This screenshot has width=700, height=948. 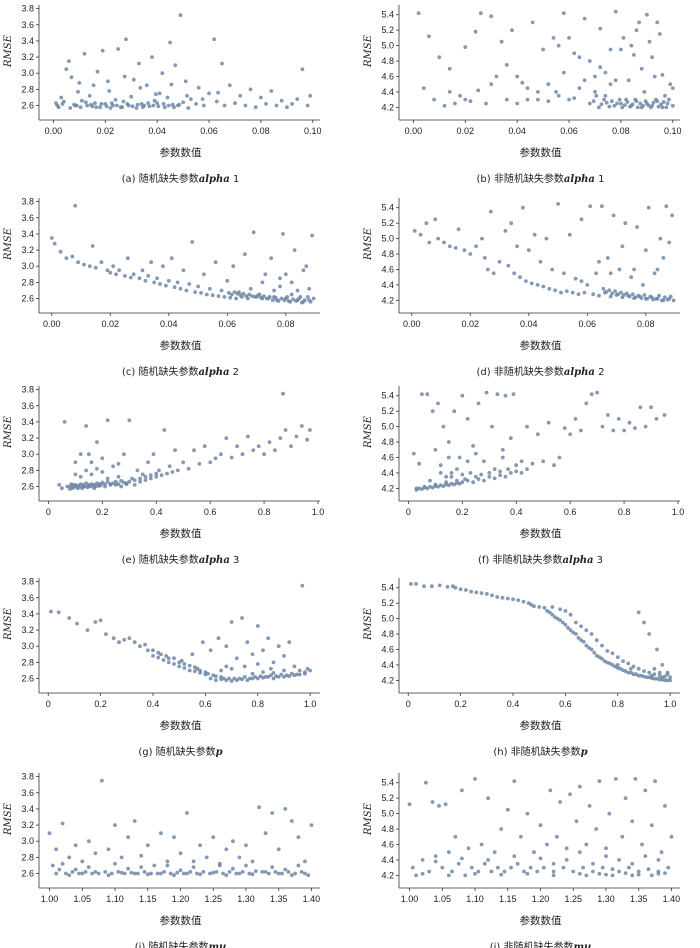 I want to click on x-tick-label: 1.10, so click(x=115, y=899).